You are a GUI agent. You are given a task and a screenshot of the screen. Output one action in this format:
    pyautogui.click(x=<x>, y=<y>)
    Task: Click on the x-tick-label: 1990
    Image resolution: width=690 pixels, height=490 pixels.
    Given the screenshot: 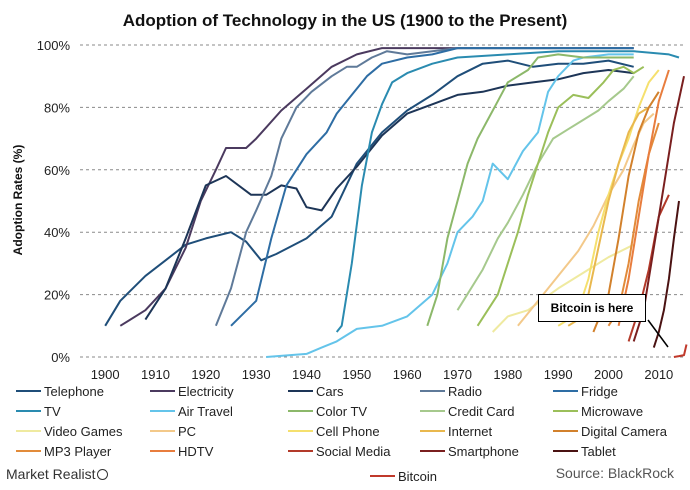 What is the action you would take?
    pyautogui.click(x=558, y=374)
    